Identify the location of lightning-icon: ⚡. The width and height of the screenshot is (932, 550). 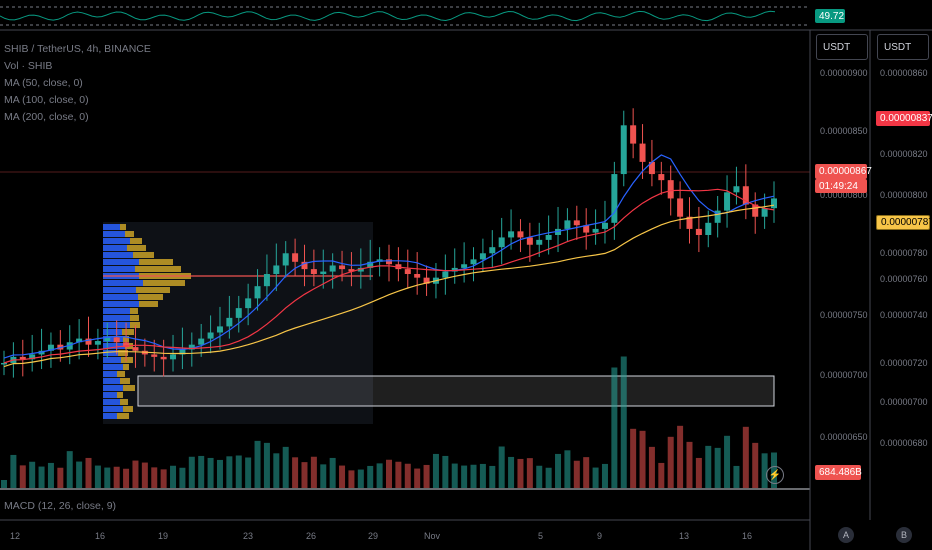
(775, 475).